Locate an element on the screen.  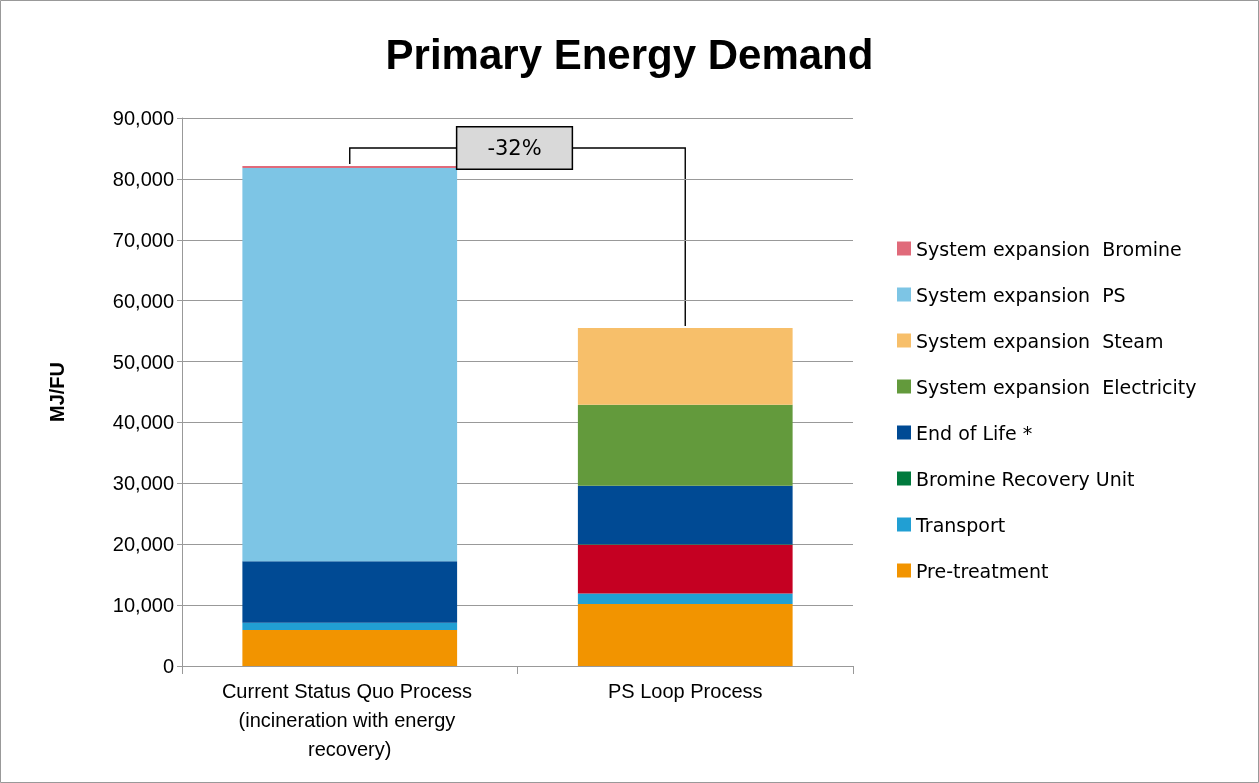
legend-label: System expansion PS is located at coordinates (1021, 294).